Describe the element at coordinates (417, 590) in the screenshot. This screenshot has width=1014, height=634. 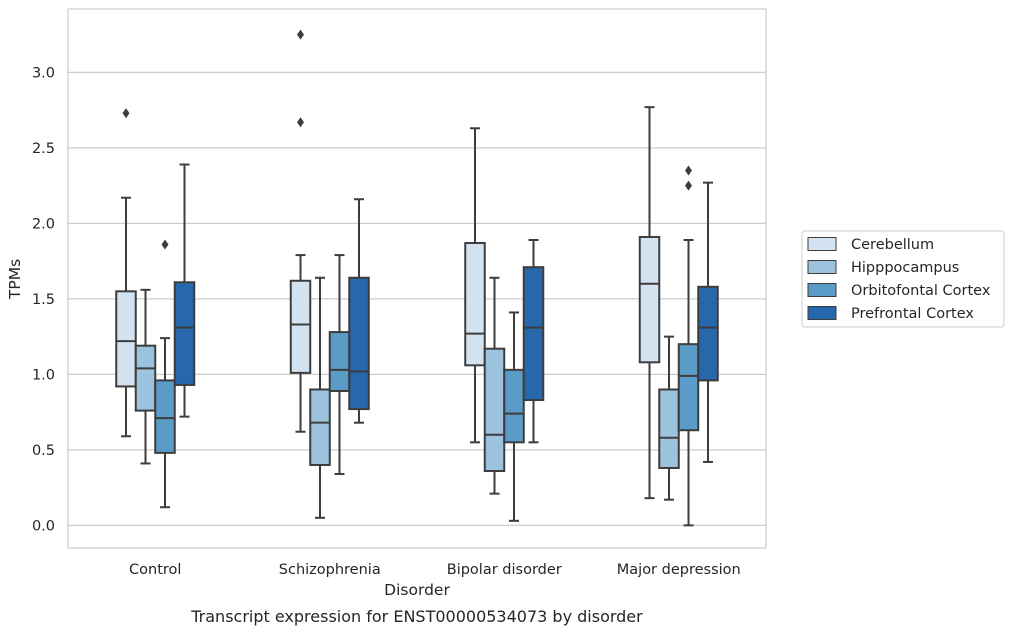
I see `x-axis-label: Disorder` at that location.